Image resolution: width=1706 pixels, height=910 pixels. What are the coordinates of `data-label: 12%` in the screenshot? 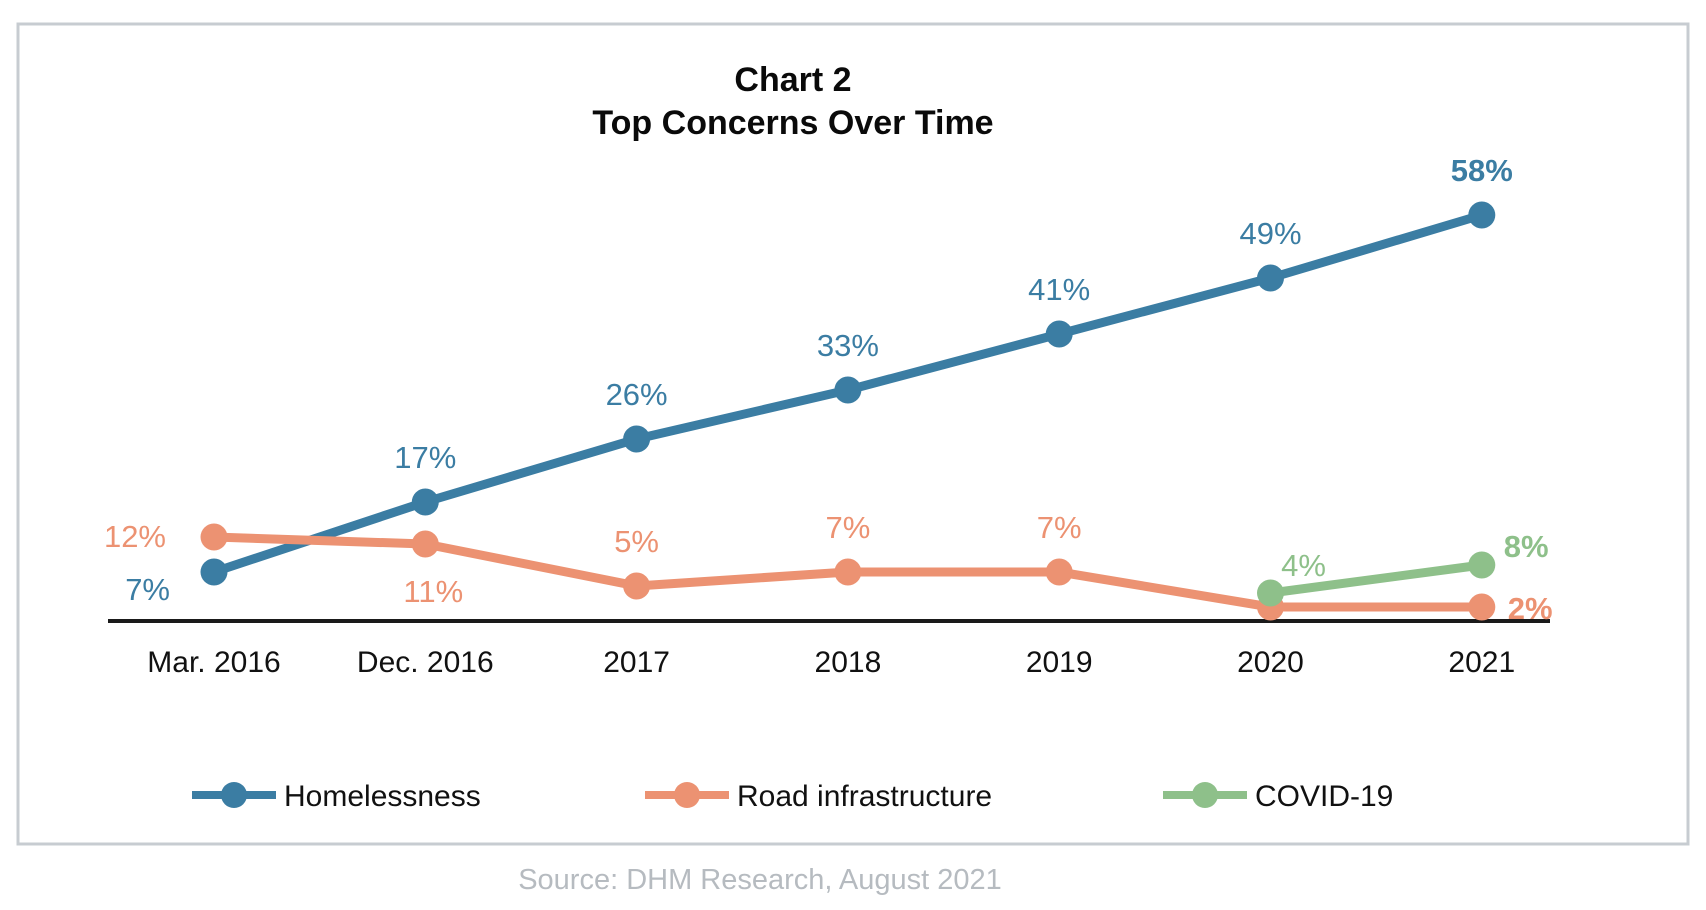 It's located at (135, 536).